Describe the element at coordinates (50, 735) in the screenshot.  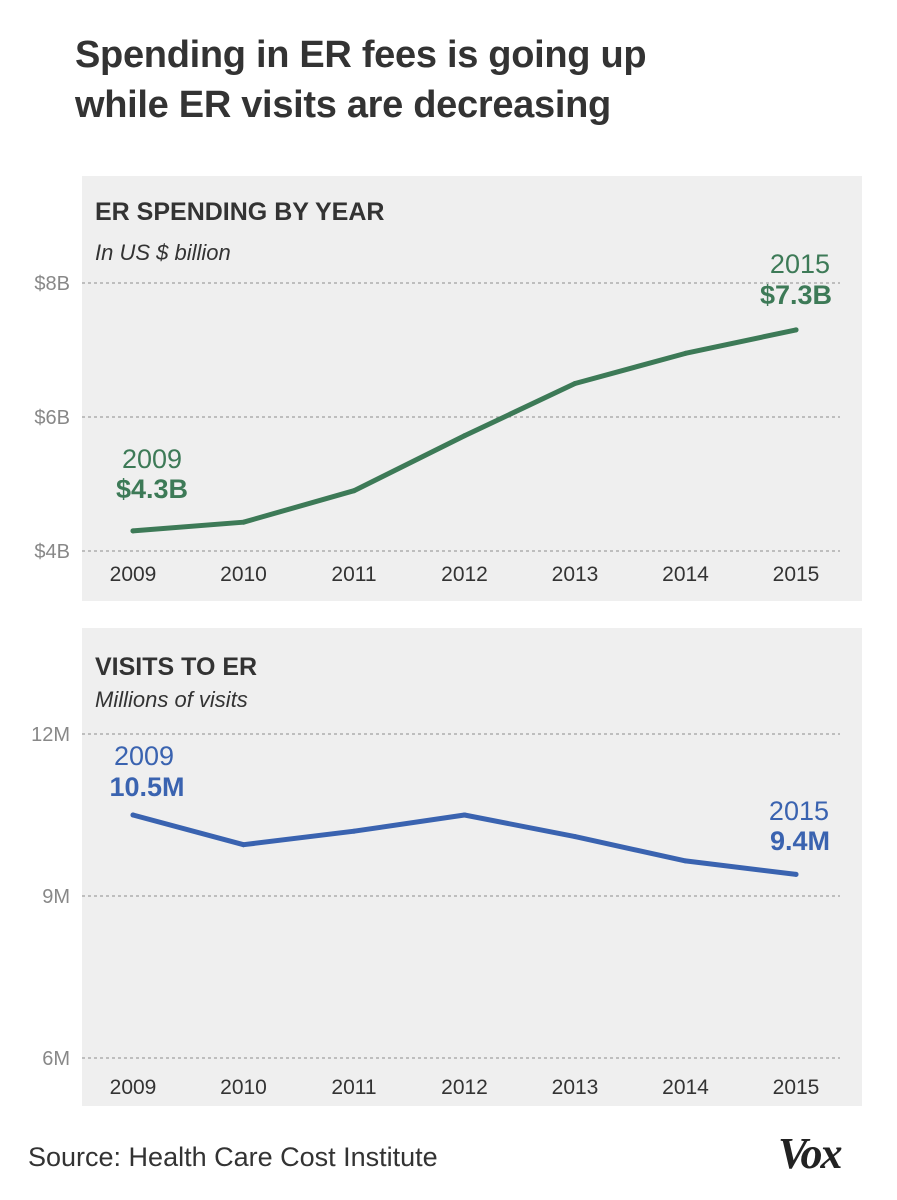
I see `visits-y-tick-label: 12M` at that location.